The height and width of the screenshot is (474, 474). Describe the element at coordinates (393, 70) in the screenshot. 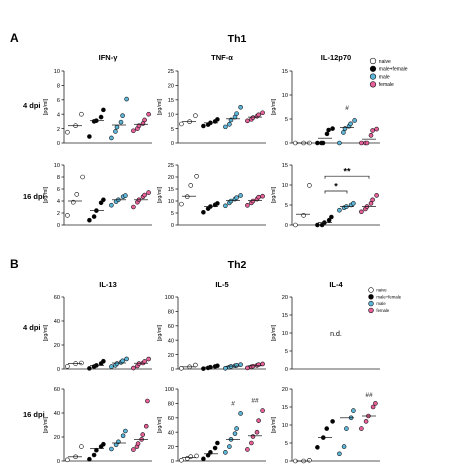

I see `legend-label-male-female: male+female` at that location.